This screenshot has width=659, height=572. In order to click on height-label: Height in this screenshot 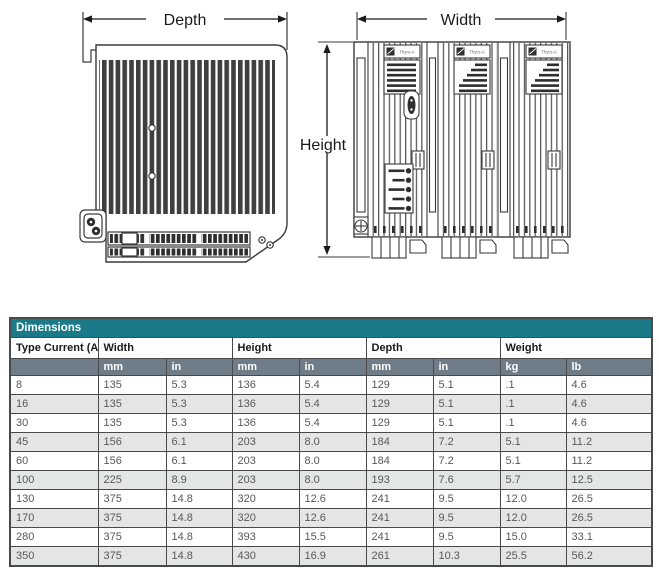, I will do `click(323, 145)`.